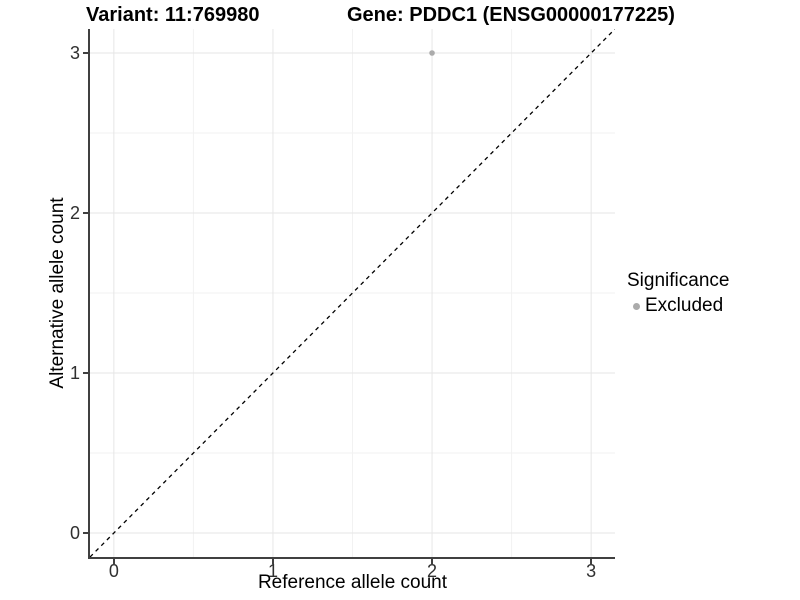 Image resolution: width=800 pixels, height=600 pixels. I want to click on legend-key-dot-icon, so click(636, 306).